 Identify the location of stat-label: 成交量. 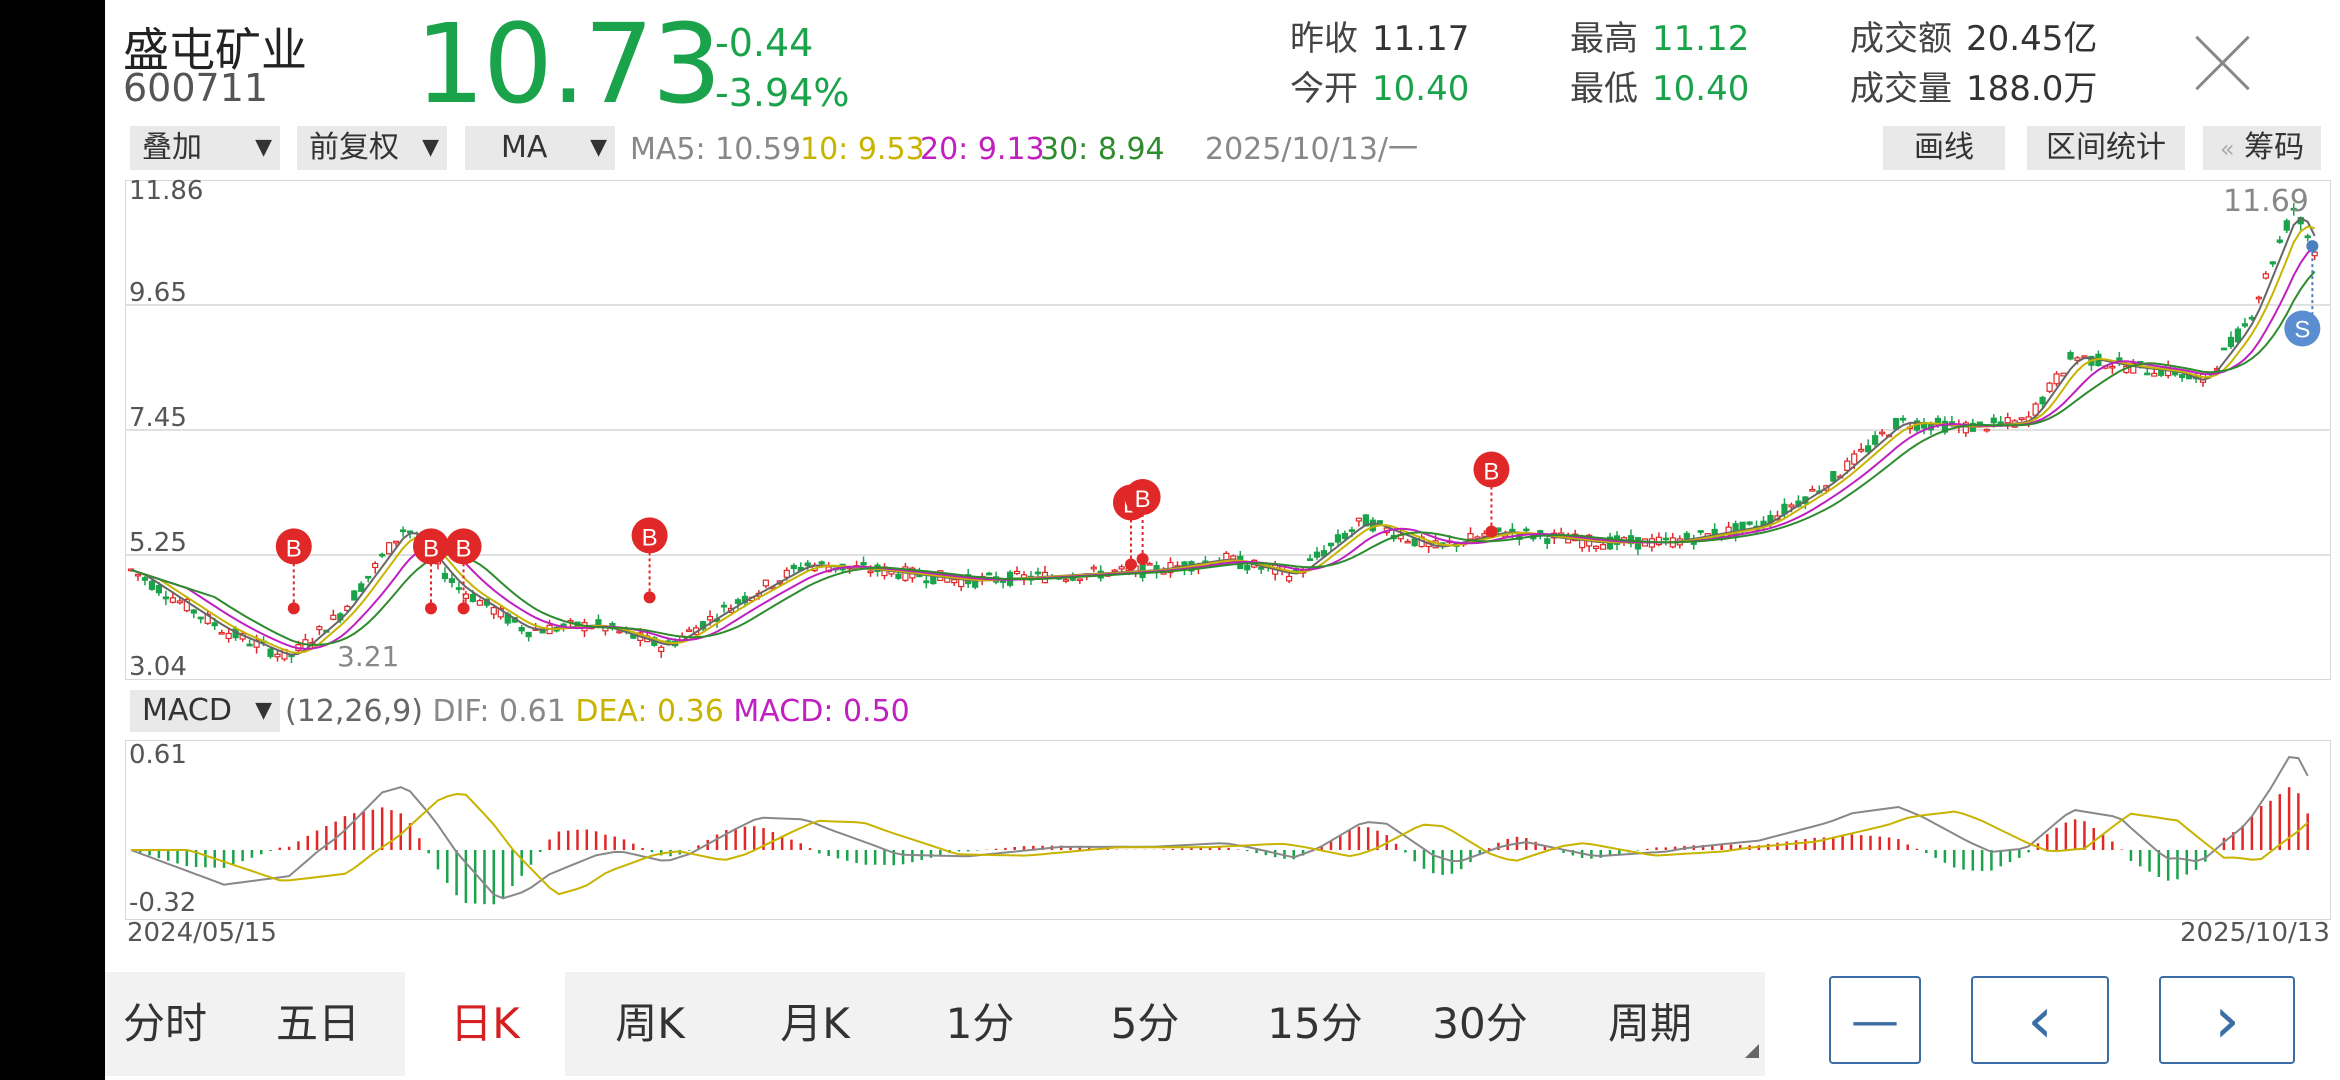
(1901, 89).